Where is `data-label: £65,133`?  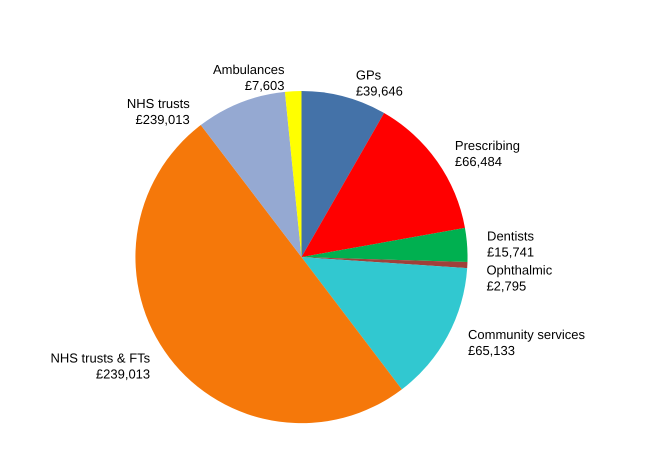
data-label: £65,133 is located at coordinates (491, 350).